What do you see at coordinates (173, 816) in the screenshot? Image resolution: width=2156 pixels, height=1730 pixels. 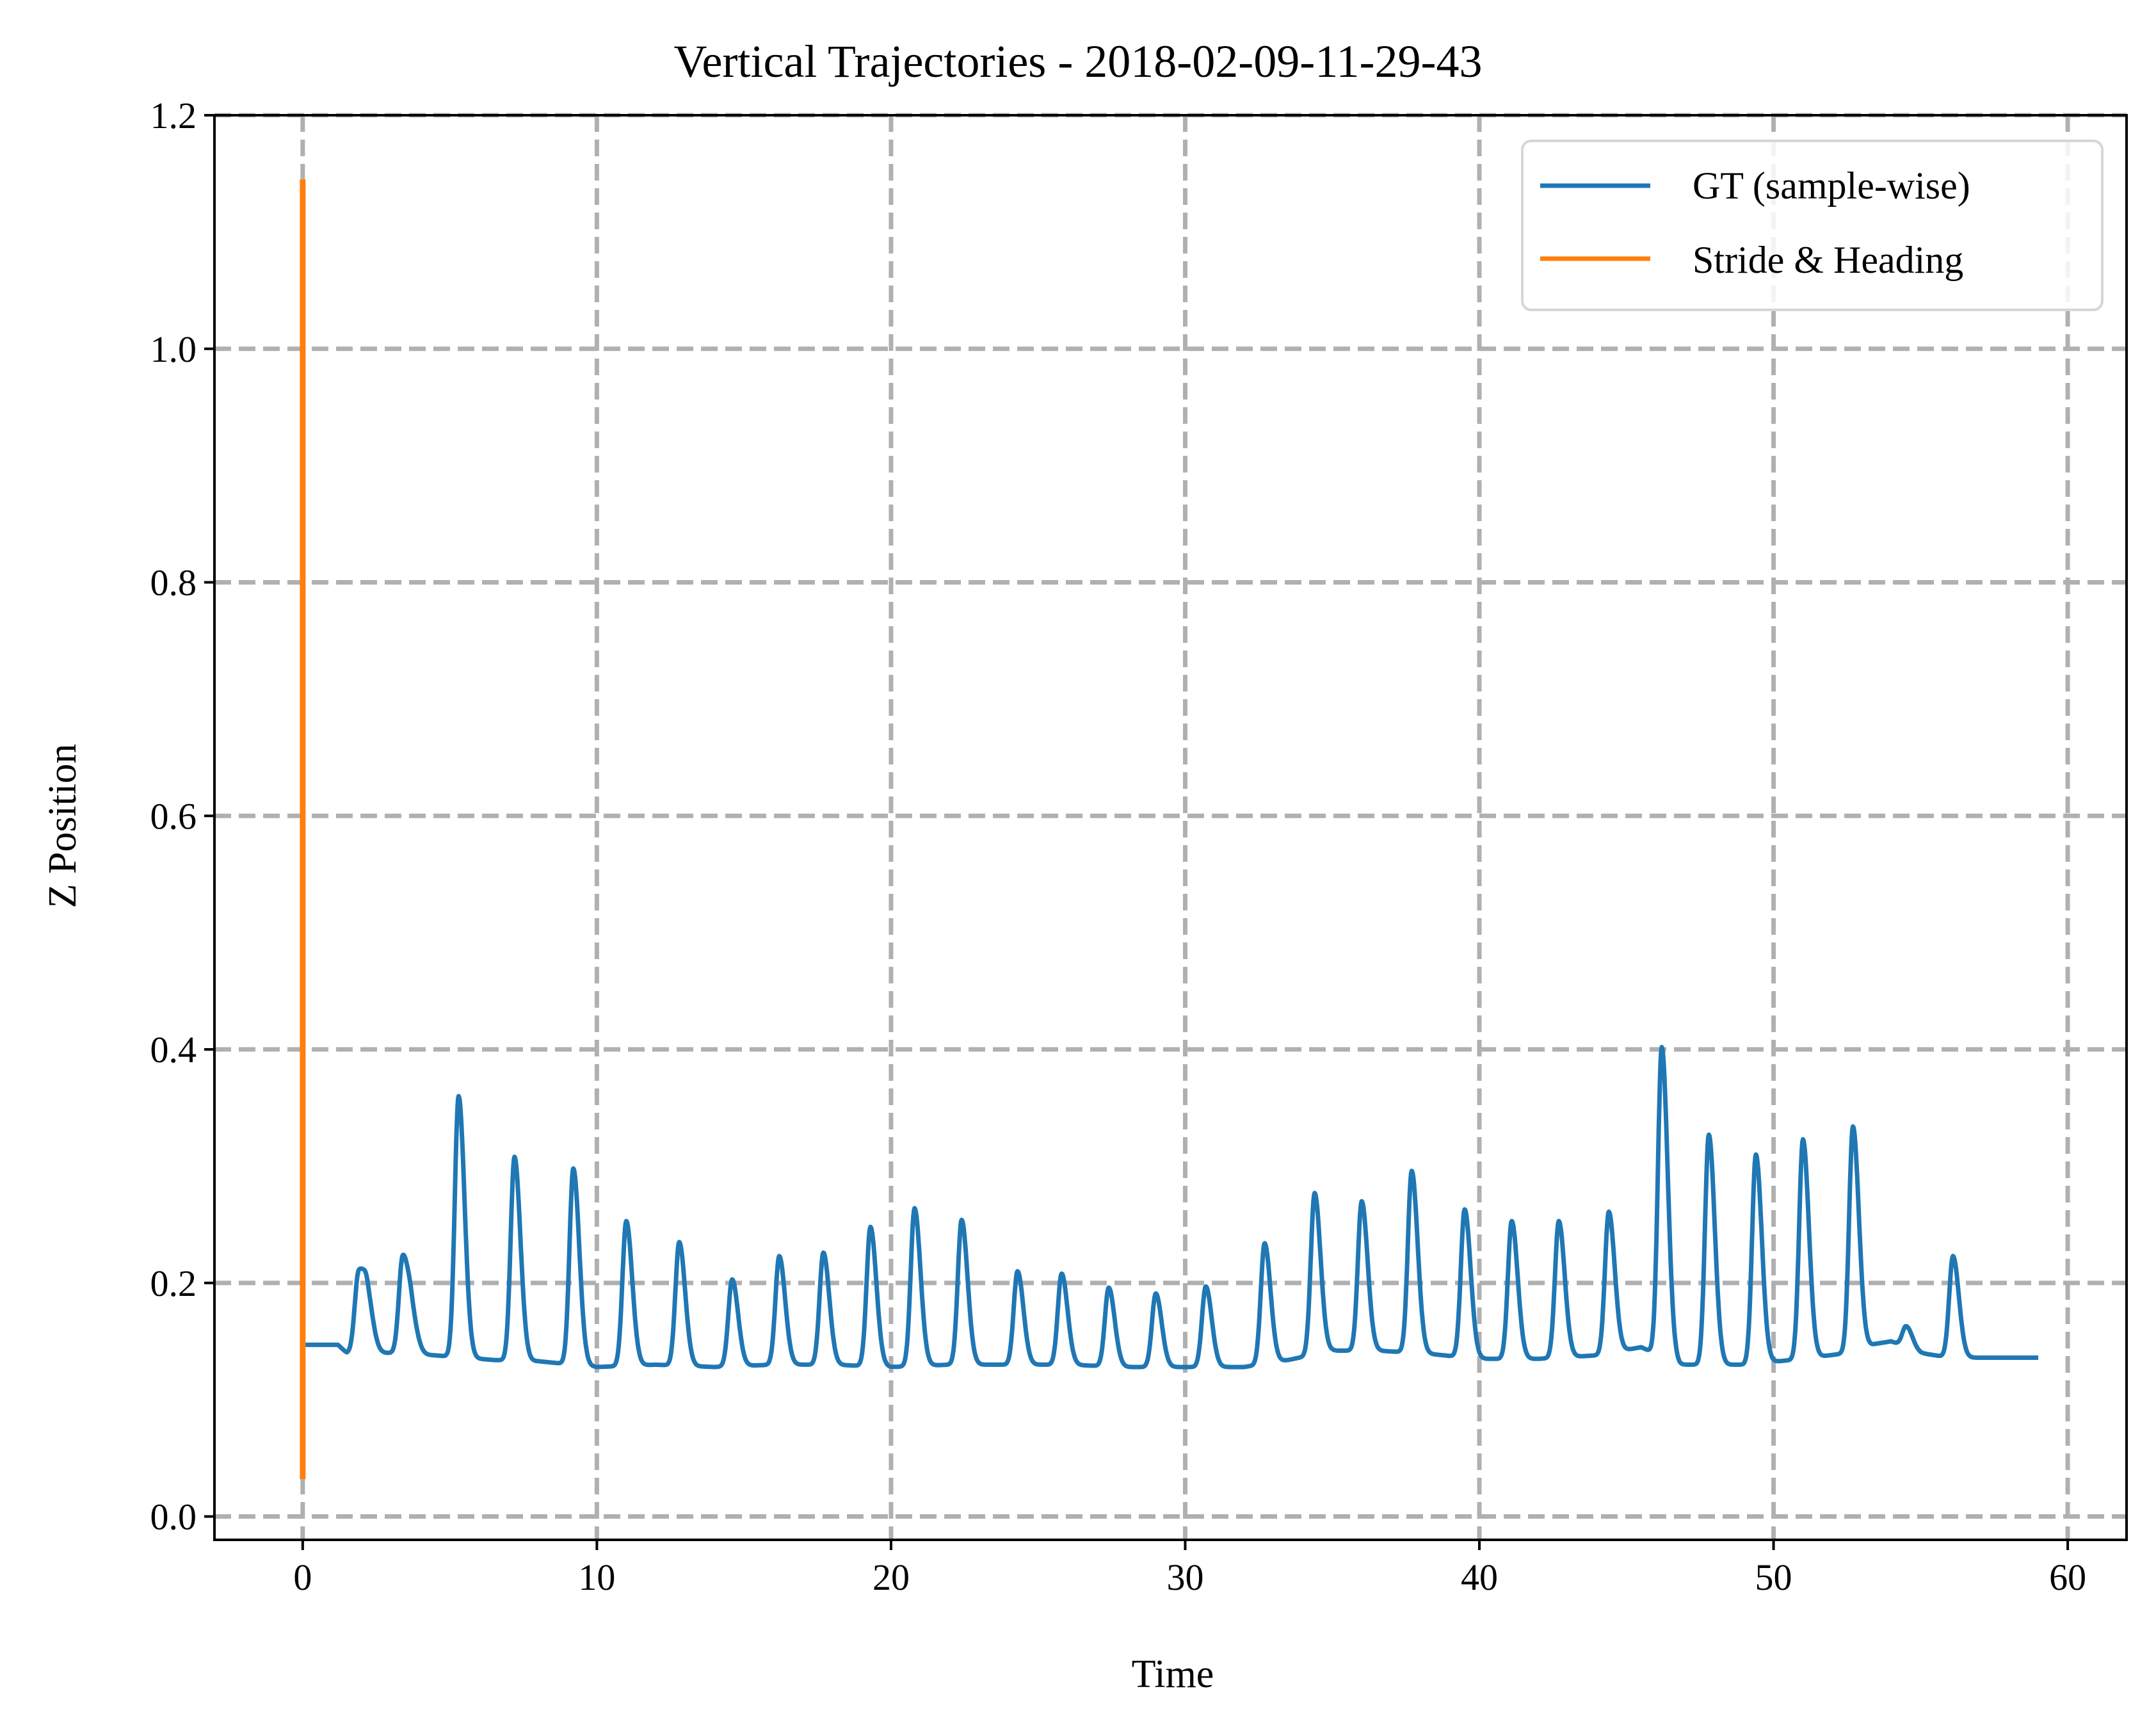 I see `y-tick-label: 0.6` at bounding box center [173, 816].